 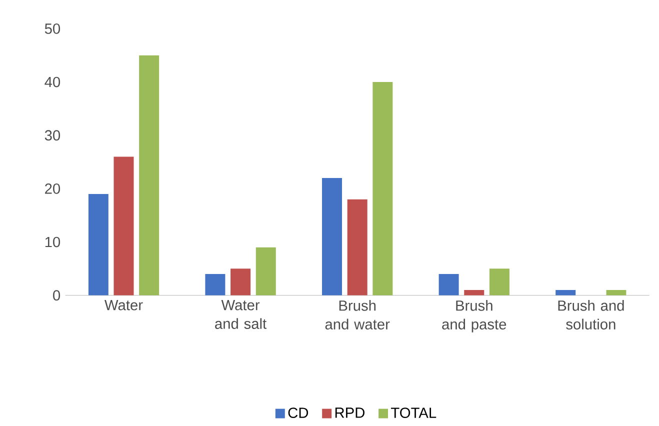 What do you see at coordinates (474, 316) in the screenshot?
I see `x-tick-label: Brush and paste` at bounding box center [474, 316].